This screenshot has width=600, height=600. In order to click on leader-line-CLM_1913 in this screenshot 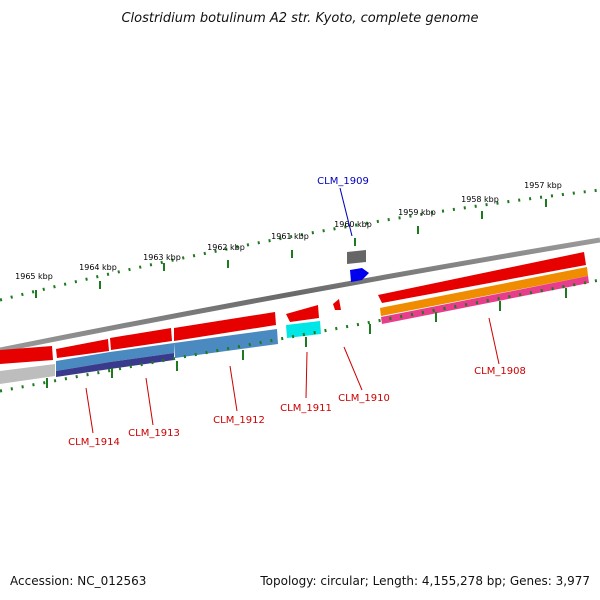, I will do `click(149, 401)`.